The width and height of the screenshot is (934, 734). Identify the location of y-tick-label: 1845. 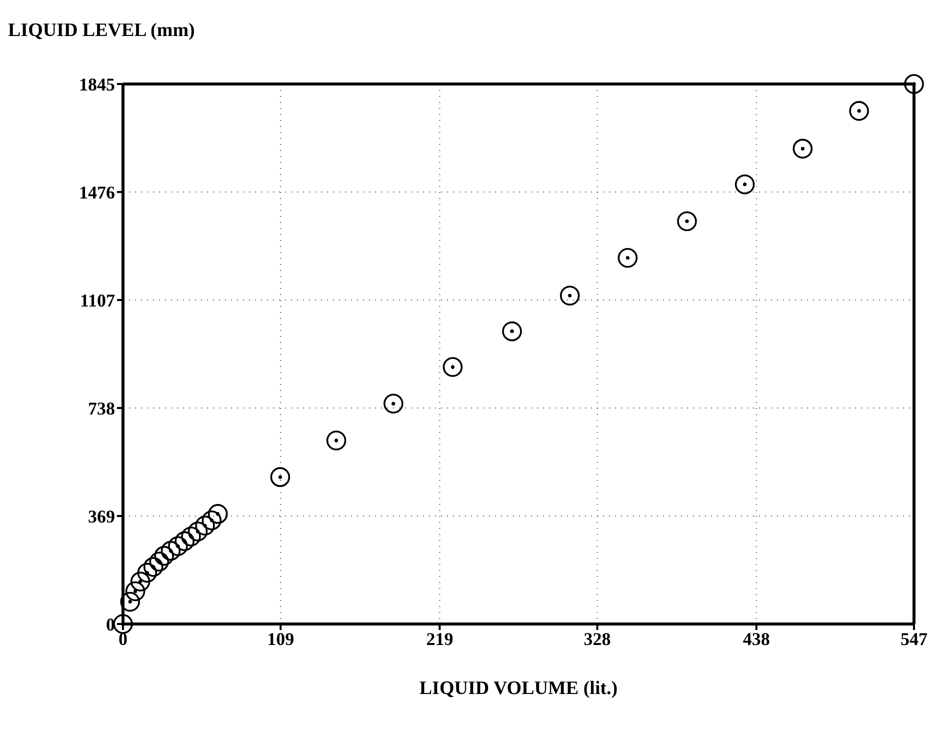
(97, 84).